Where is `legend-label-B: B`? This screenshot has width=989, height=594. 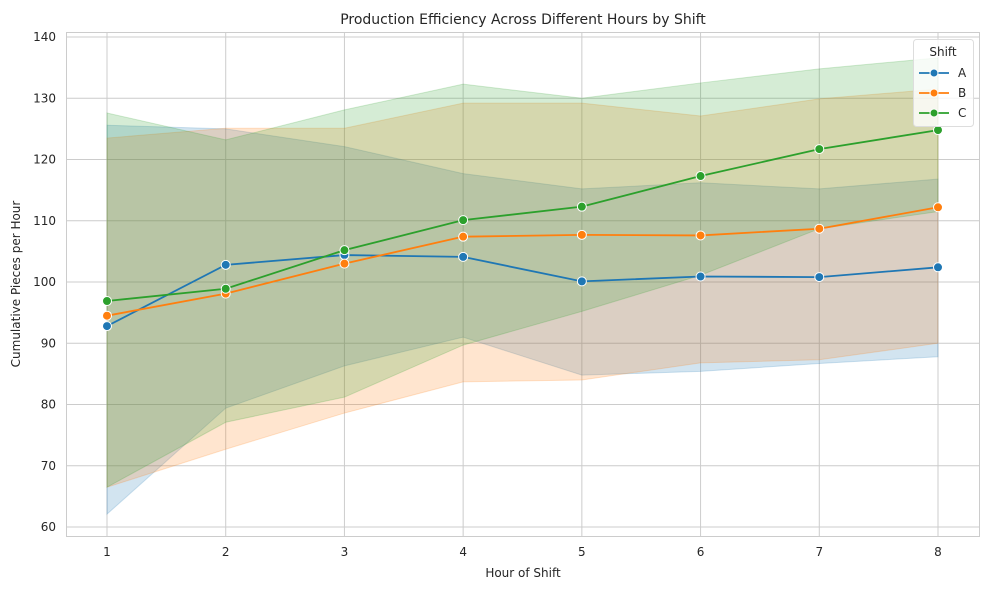
legend-label-B: B is located at coordinates (962, 93).